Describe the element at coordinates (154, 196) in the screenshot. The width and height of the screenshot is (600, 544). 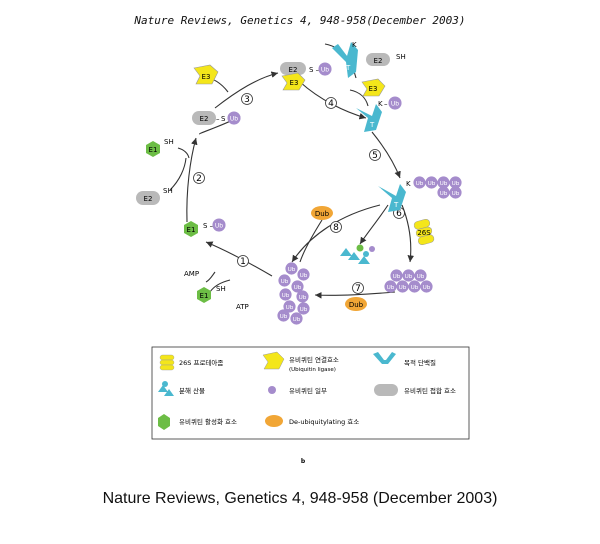
I see `e2-free-left: E2 SH` at that location.